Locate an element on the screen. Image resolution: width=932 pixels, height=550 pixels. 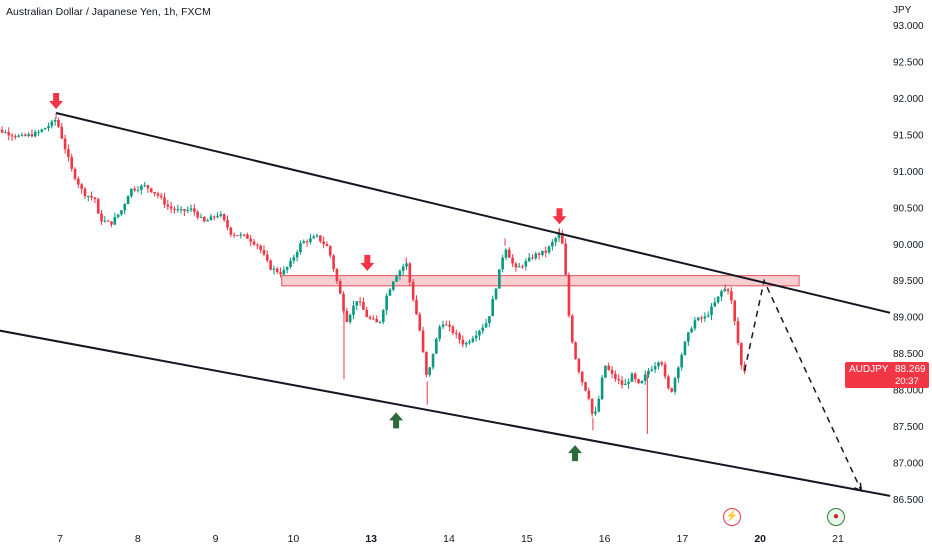
flag-event-icon: ● is located at coordinates (836, 517).